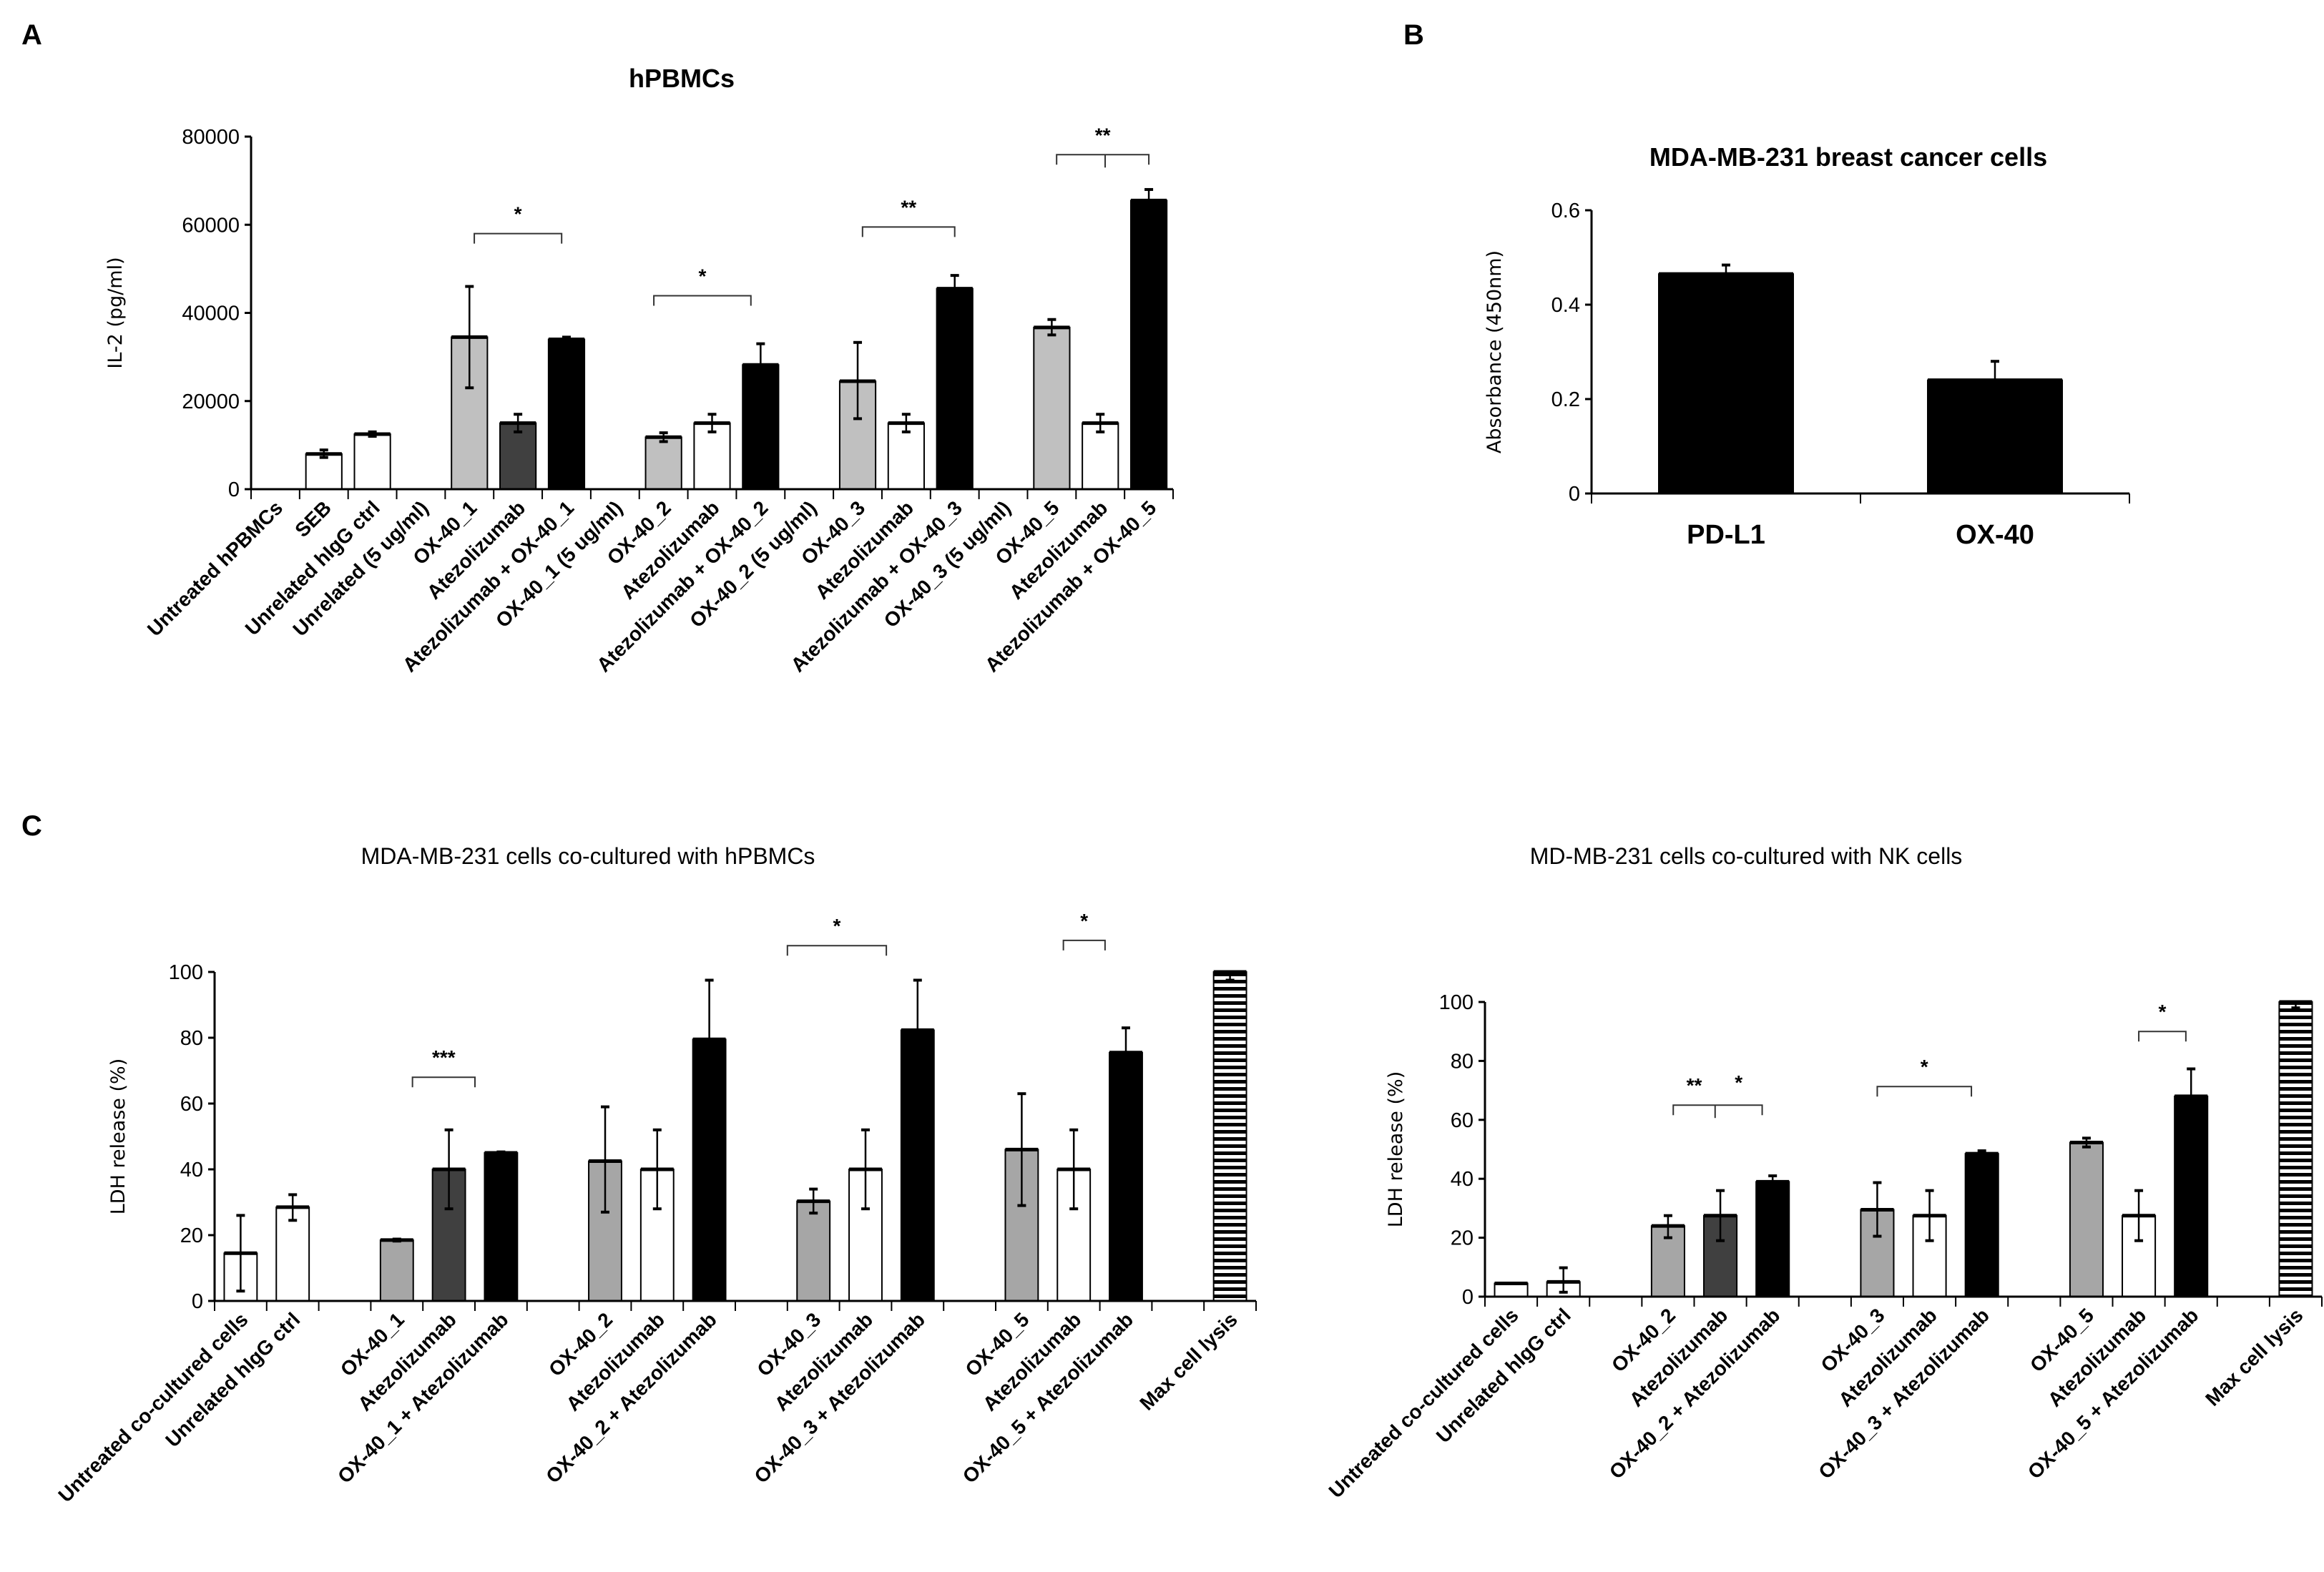 This screenshot has width=2324, height=1572. Describe the element at coordinates (588, 856) in the screenshot. I see `chart-title: MDA-MB-231 cells co-cultured with hPBMCs` at that location.